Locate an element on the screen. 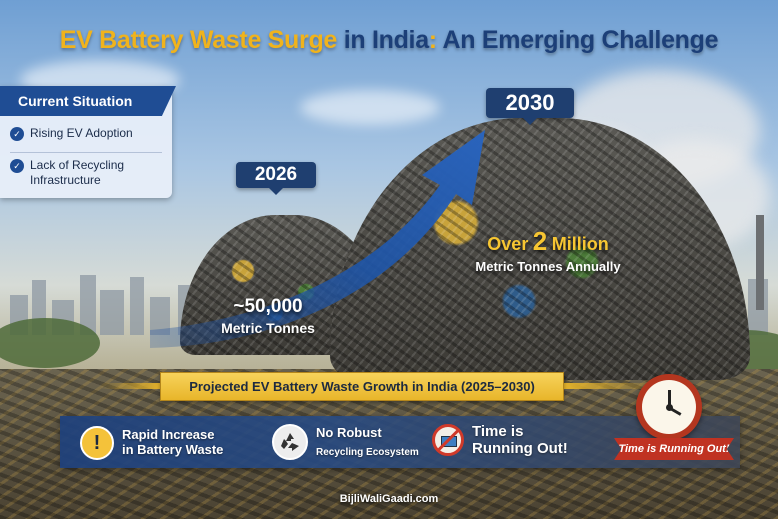  feature-item: ! Rapid Increase in Battery Waste is located at coordinates (151, 443).